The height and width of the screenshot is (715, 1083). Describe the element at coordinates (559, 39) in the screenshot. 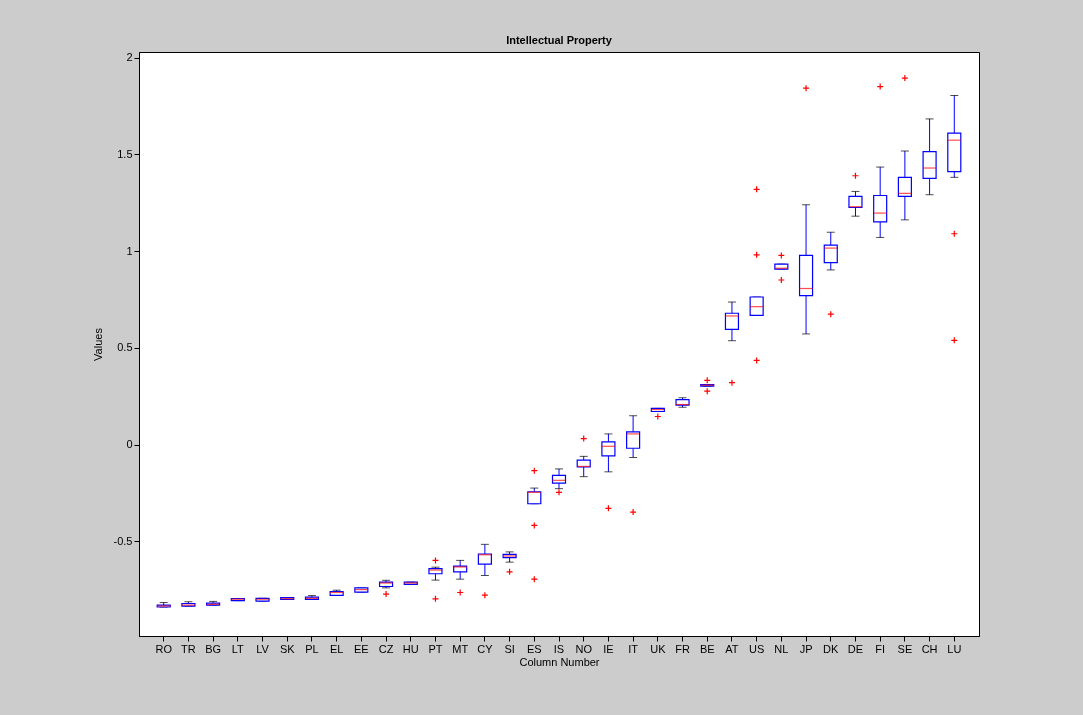

I see `chart-title: Intellectual Property` at that location.